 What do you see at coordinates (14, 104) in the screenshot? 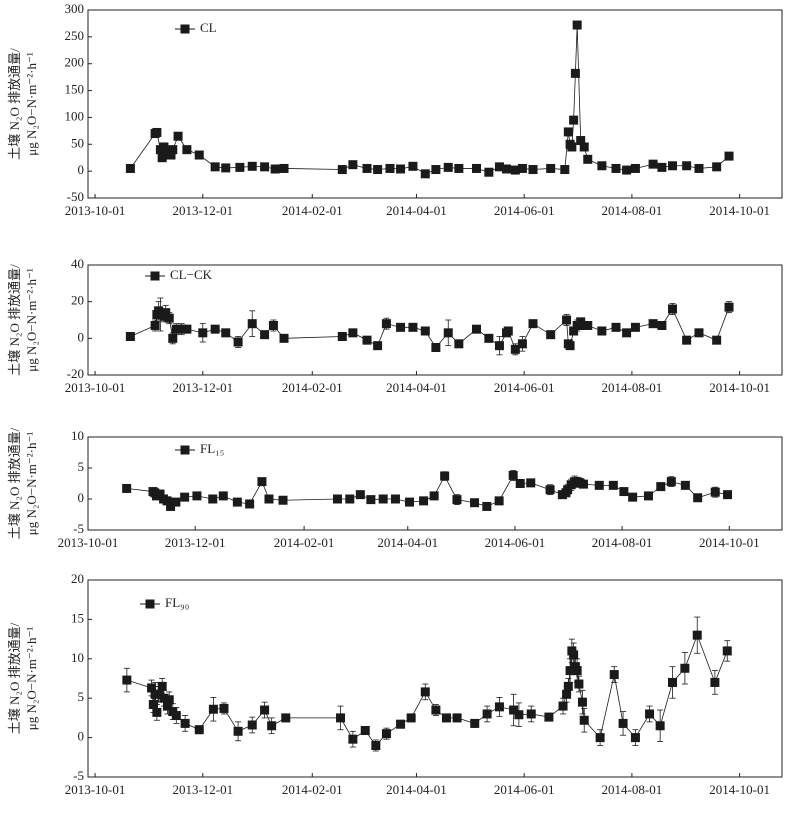
I see `y-axis-label: 土壤 N₂O 排放通量/` at bounding box center [14, 104].